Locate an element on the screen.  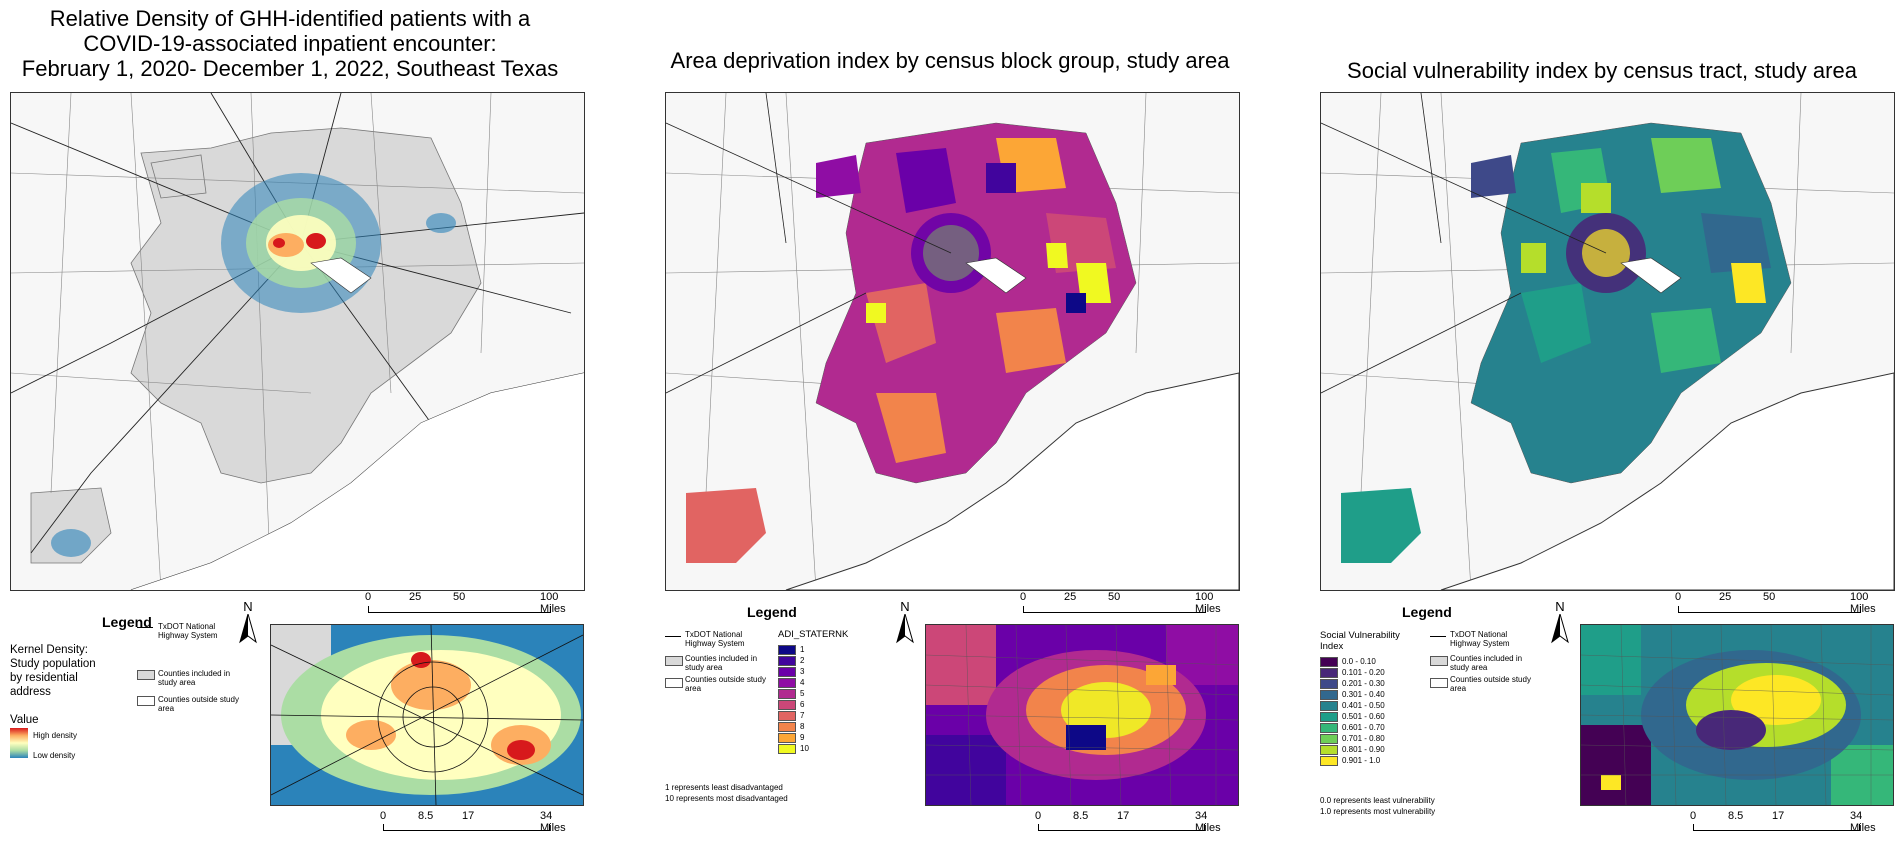
svi-note-1: 0.0 represents least vulnerability is located at coordinates (1377, 800).